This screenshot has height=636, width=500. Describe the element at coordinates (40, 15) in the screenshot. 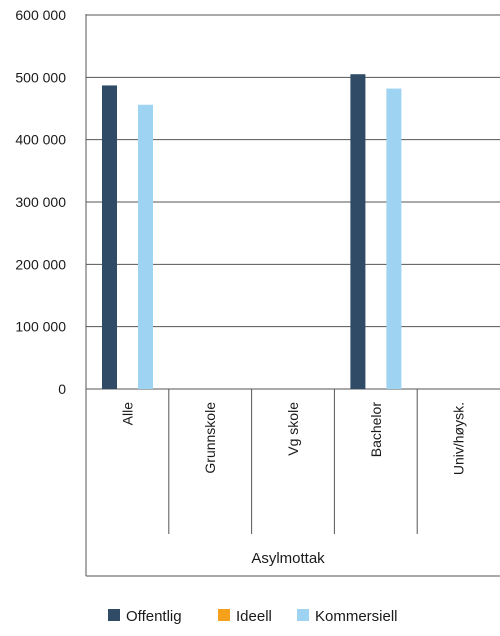

I see `y-tick-label: 600 000` at that location.